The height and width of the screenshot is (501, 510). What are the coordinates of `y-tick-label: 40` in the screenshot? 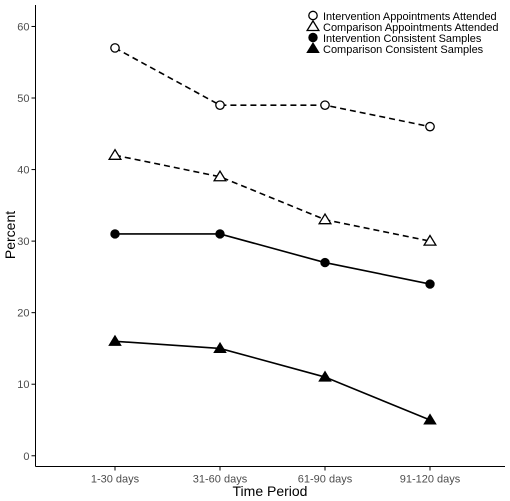 It's located at (23, 171).